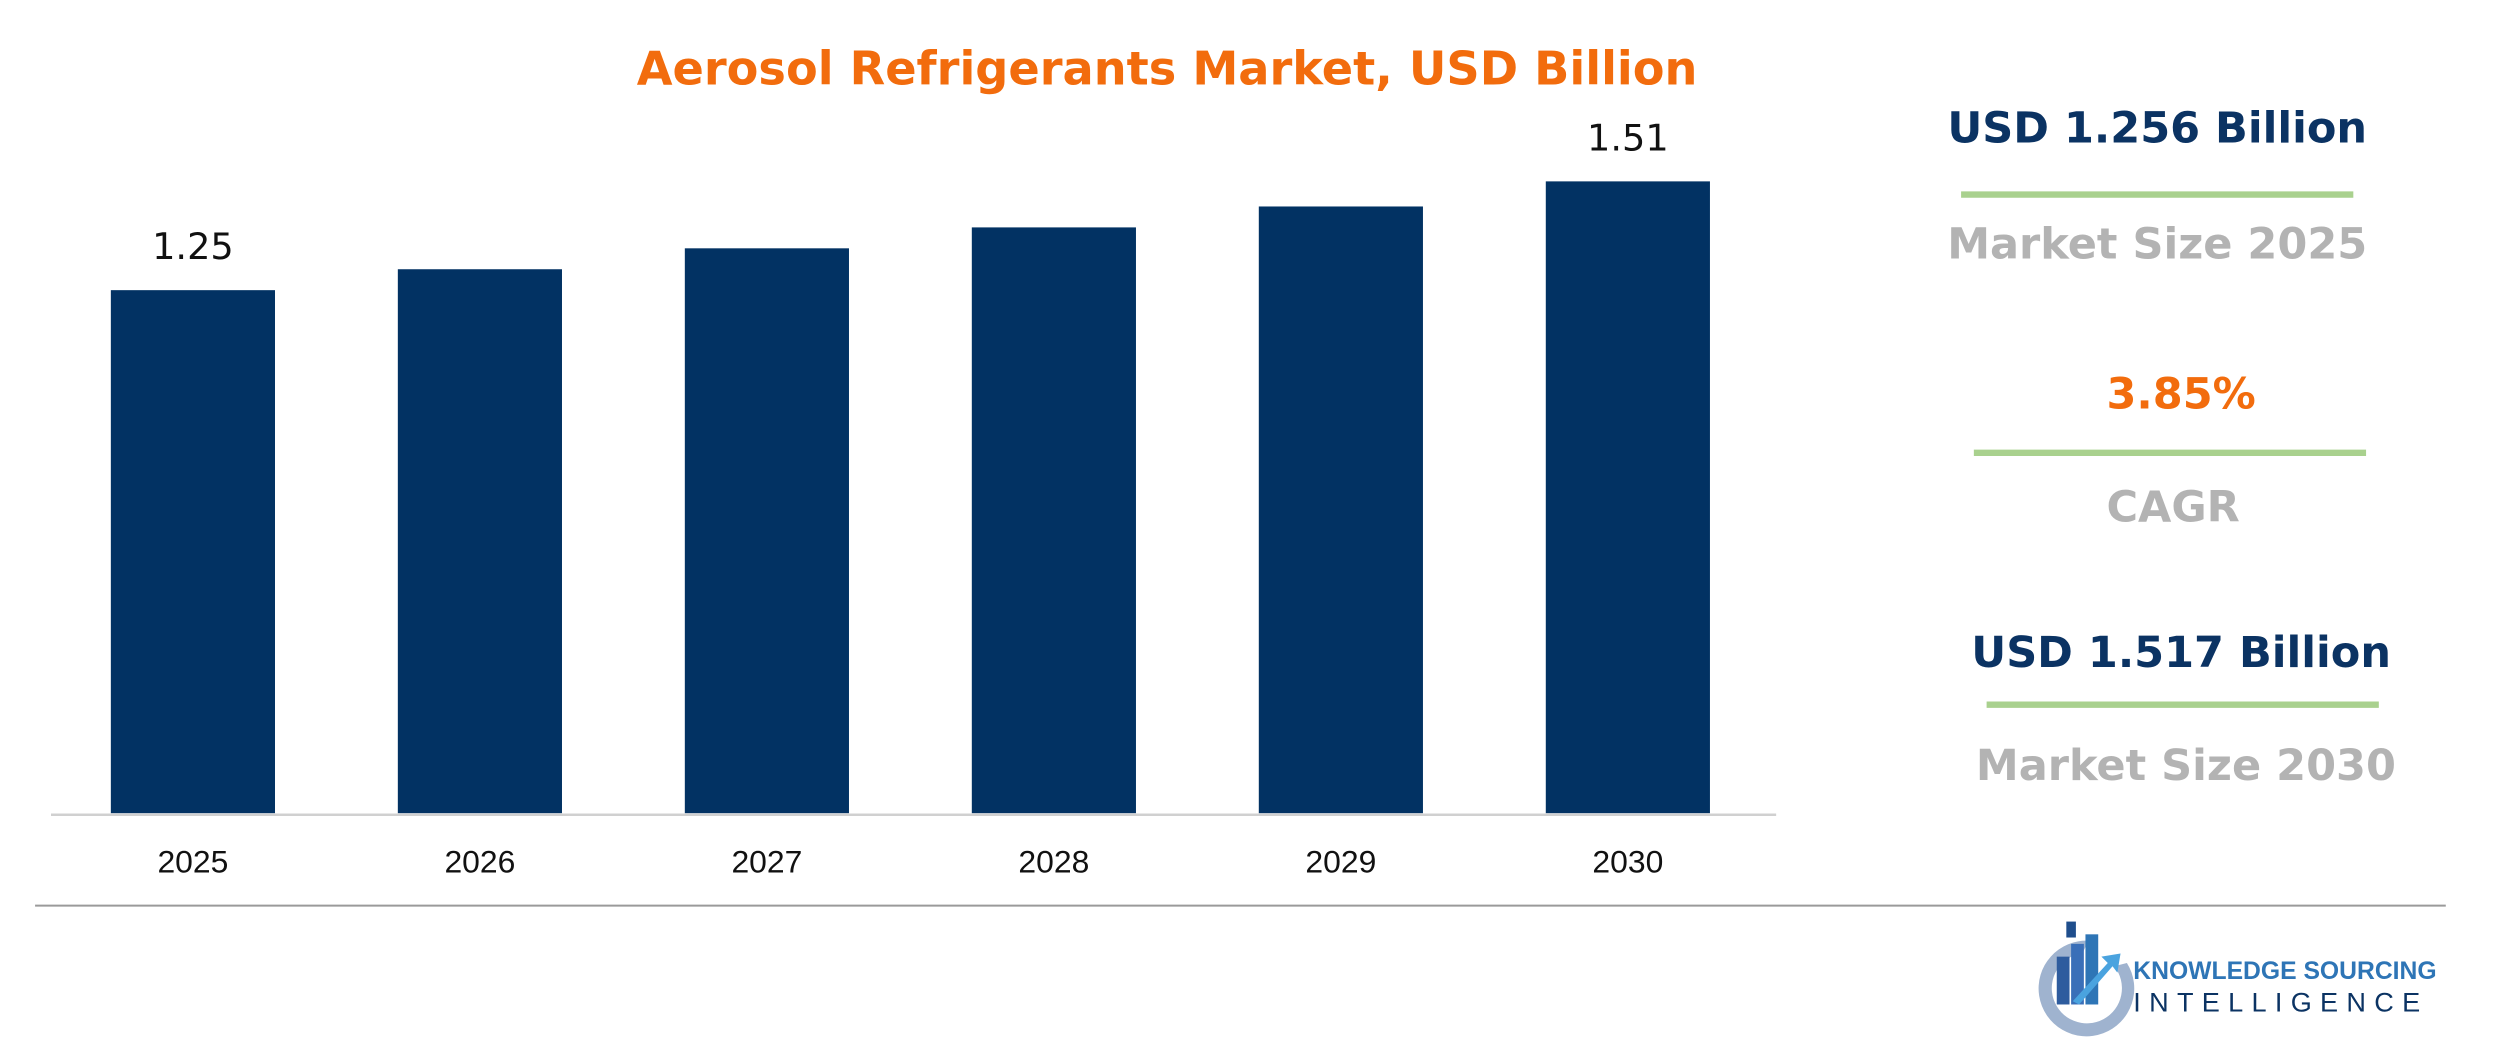 The height and width of the screenshot is (1056, 2500). I want to click on stat-value: USD 1.256 Billion, so click(2157, 128).